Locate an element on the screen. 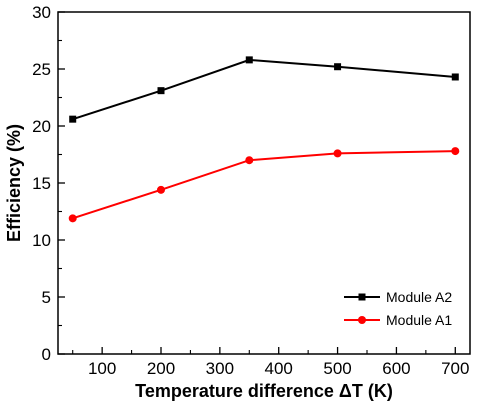 This screenshot has height=406, width=480. x-tick-label: 300 is located at coordinates (220, 368).